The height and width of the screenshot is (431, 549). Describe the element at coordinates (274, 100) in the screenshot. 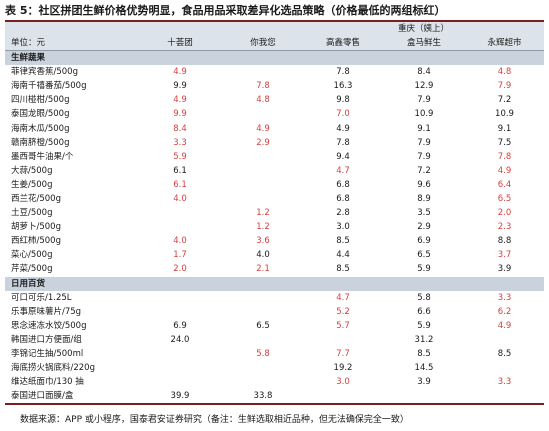

I see `table-row: 四川椪柑/500g 4.9 4.8 9.8 7.9 7.2` at that location.